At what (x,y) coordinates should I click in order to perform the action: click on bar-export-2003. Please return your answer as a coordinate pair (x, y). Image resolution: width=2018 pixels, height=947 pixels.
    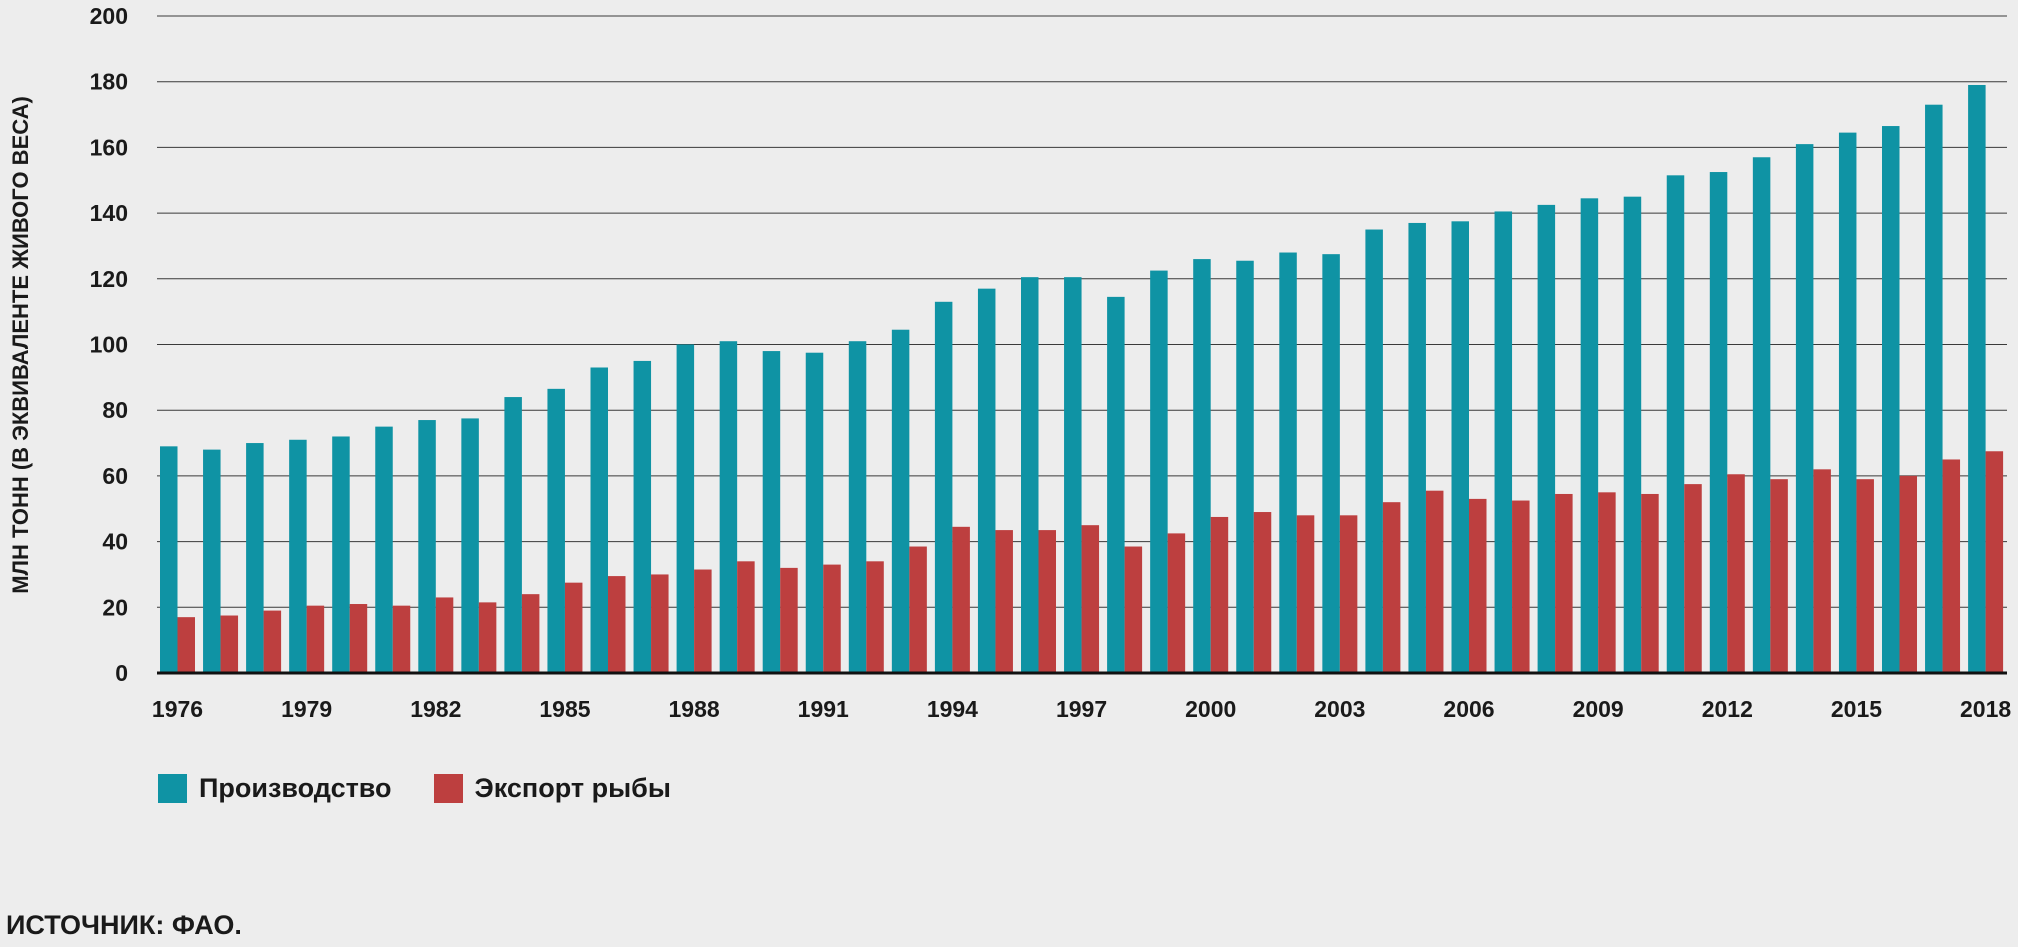
    Looking at the image, I should click on (1348, 594).